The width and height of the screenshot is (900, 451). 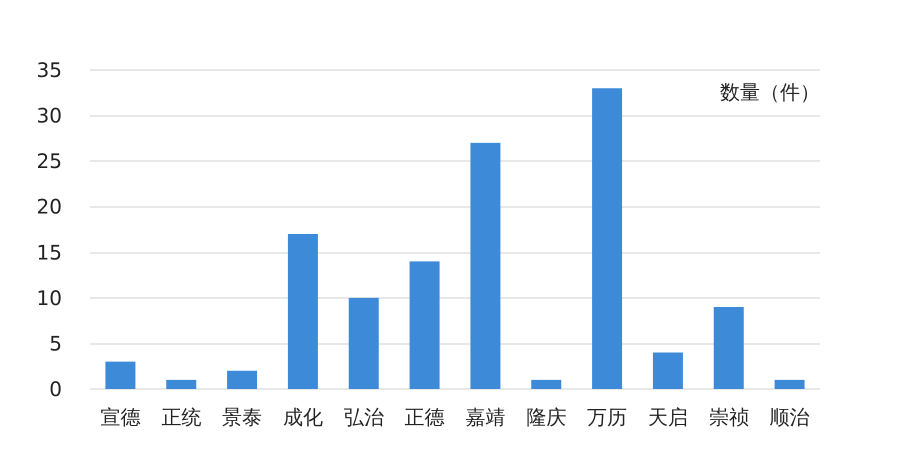 I want to click on x-tick-label: 天启, so click(x=668, y=417).